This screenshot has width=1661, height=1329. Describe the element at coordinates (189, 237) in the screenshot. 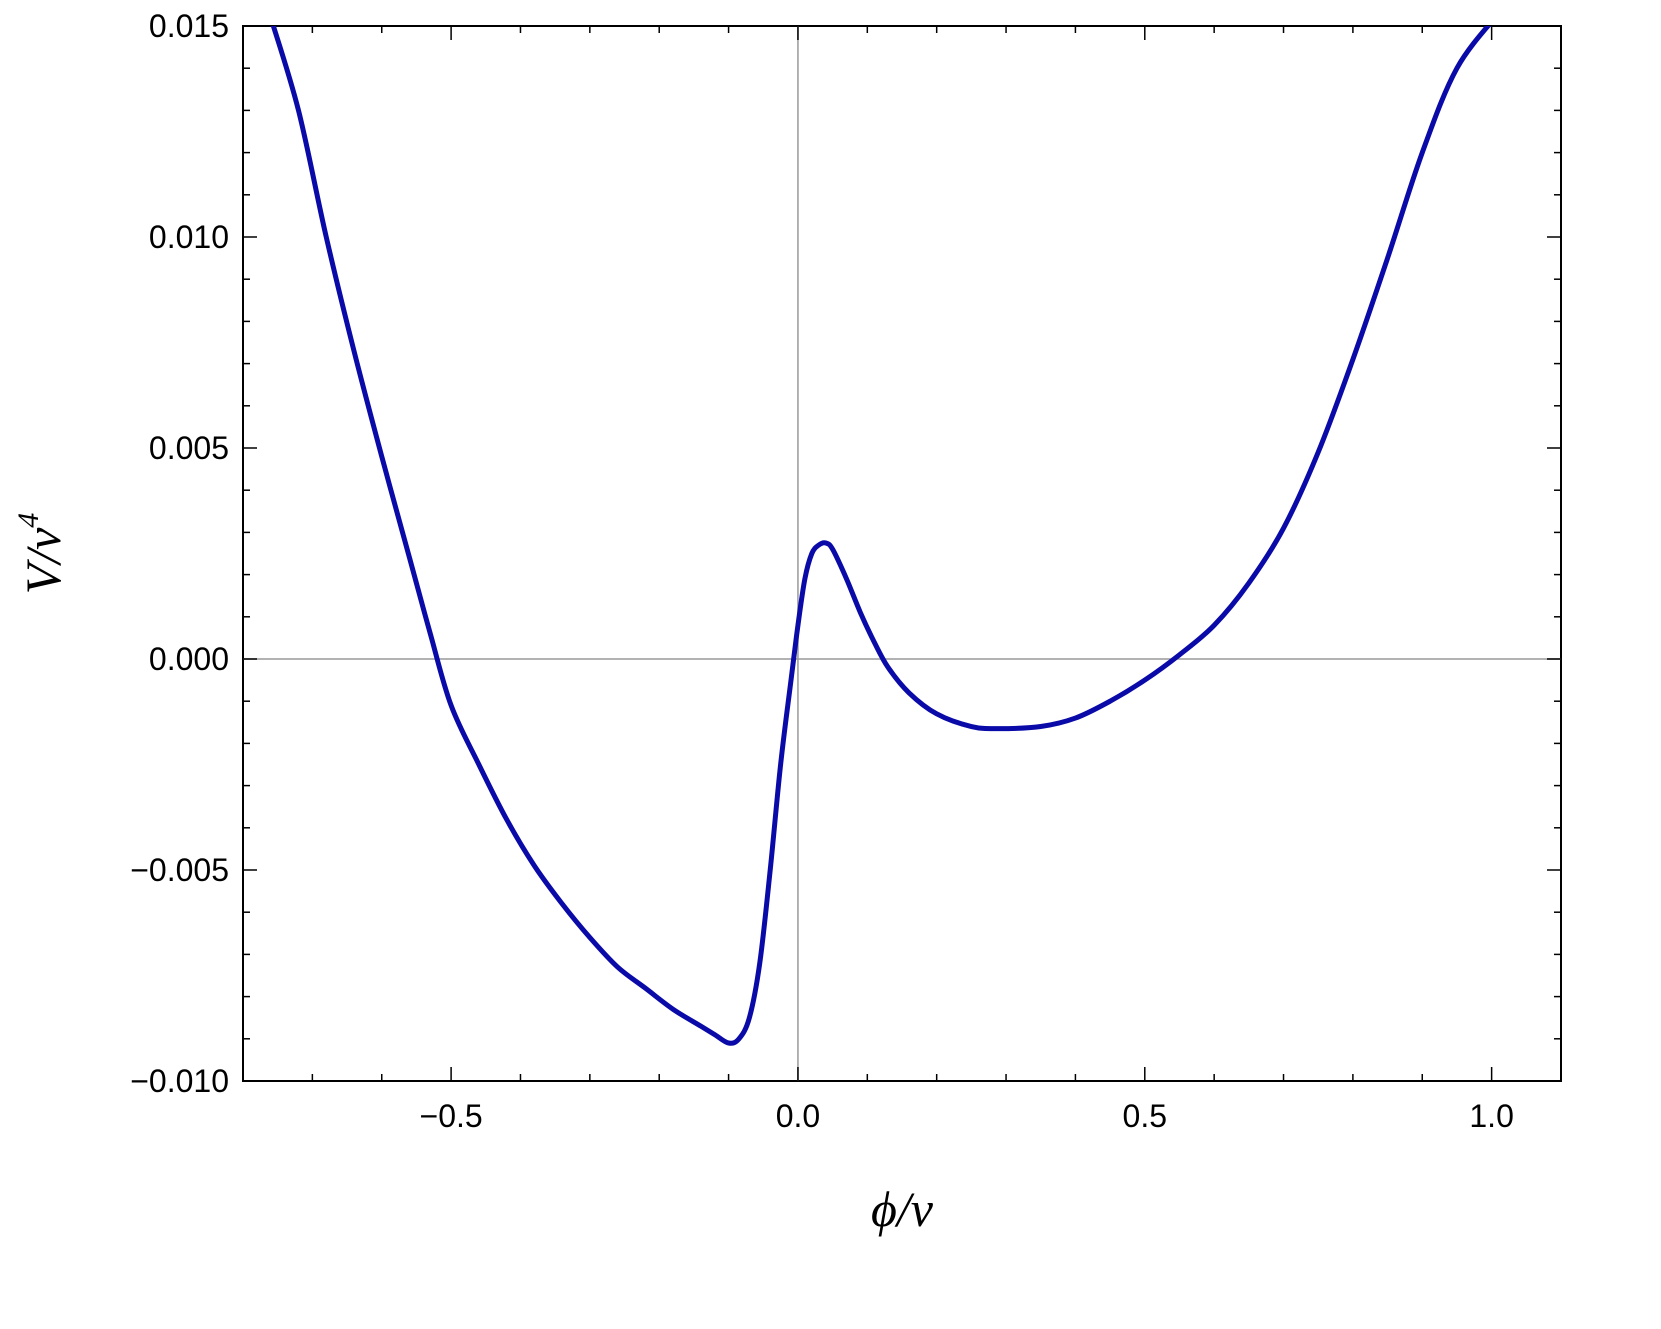

I see `y-tick-label: 0.010` at that location.